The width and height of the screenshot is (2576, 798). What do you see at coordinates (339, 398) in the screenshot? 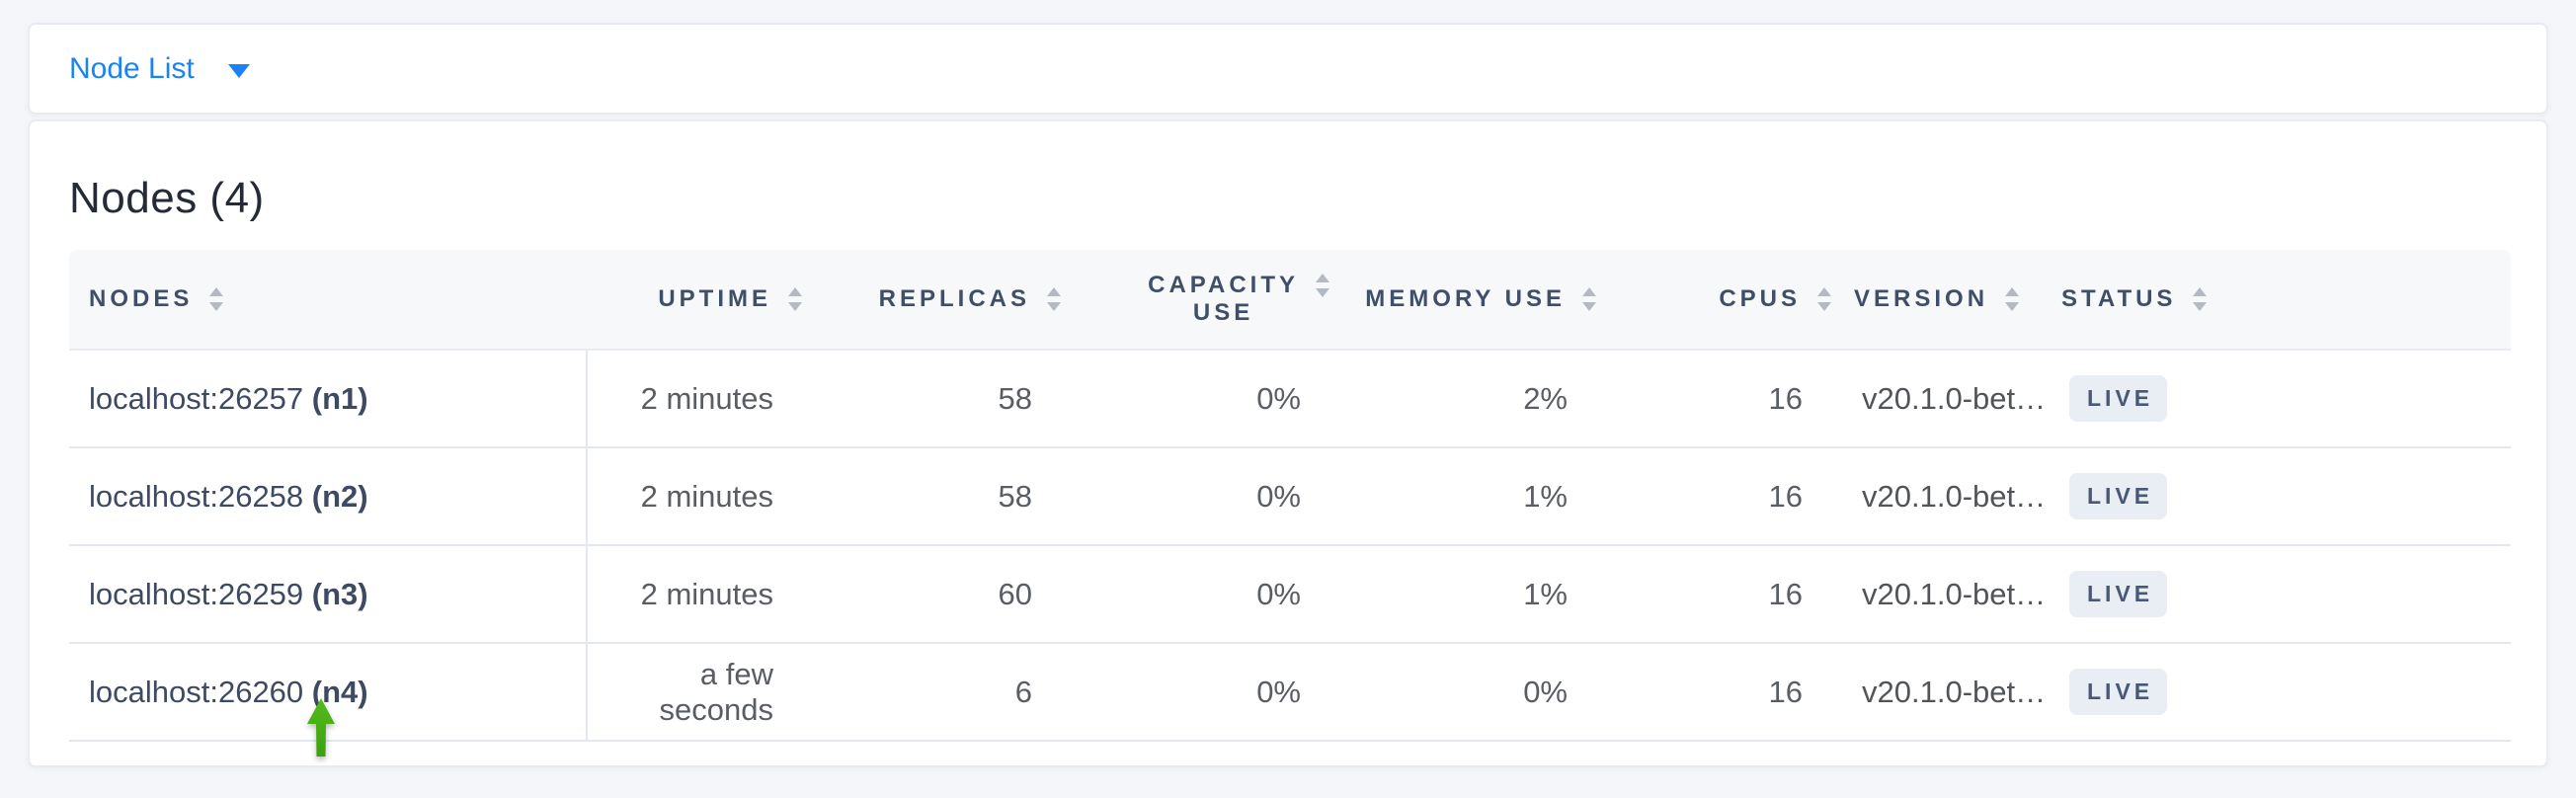
I see `node-id: (n1)` at bounding box center [339, 398].